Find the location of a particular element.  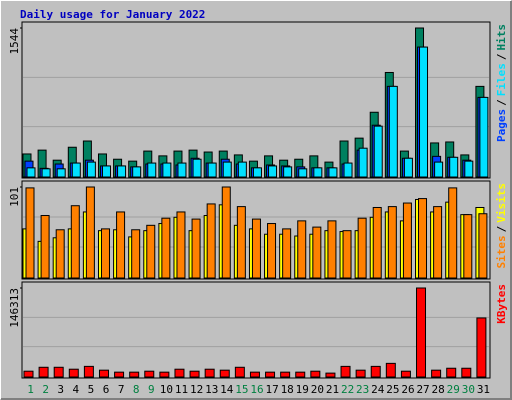

x-tick-label: 3 is located at coordinates (60, 389).